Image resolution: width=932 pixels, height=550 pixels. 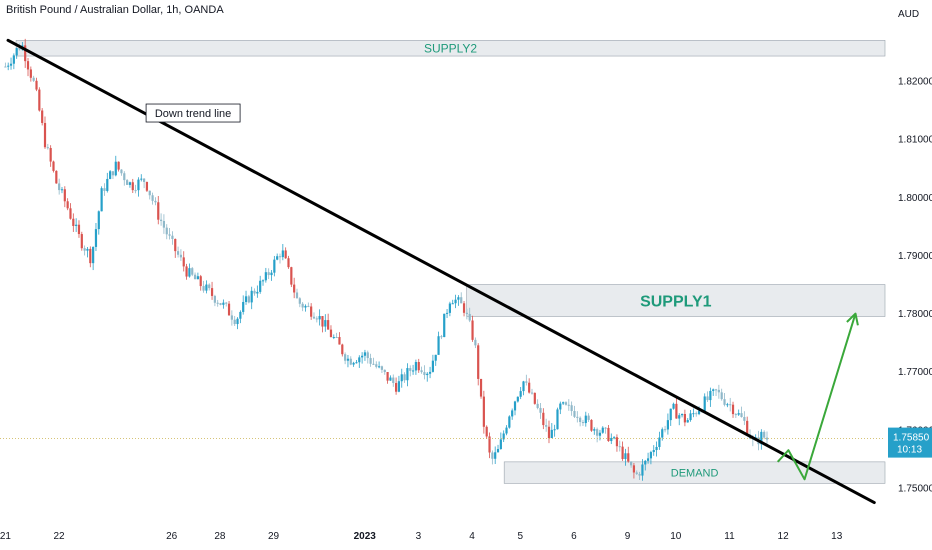 What do you see at coordinates (694, 472) in the screenshot?
I see `zone-demand` at bounding box center [694, 472].